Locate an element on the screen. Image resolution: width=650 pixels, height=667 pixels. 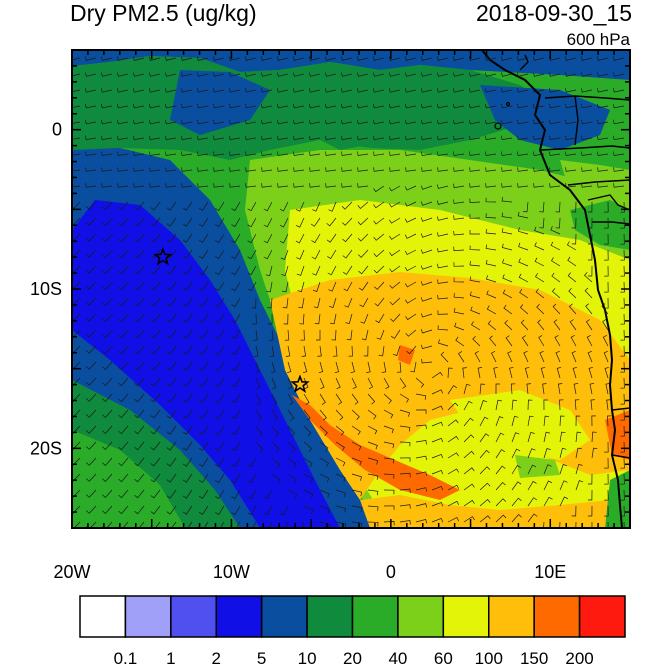
field-dark-orange-blob is located at coordinates (406, 355).